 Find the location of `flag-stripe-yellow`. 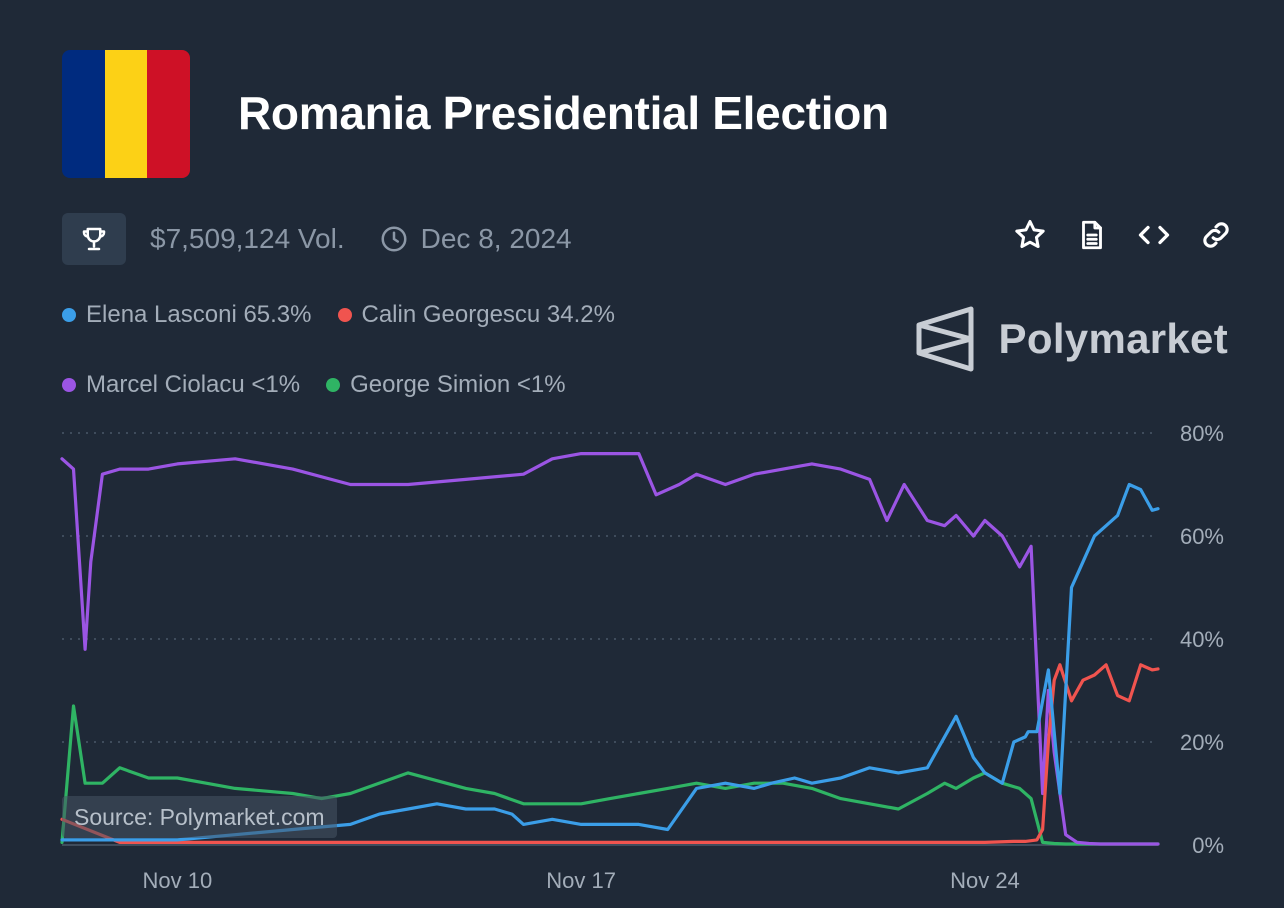

flag-stripe-yellow is located at coordinates (126, 114).